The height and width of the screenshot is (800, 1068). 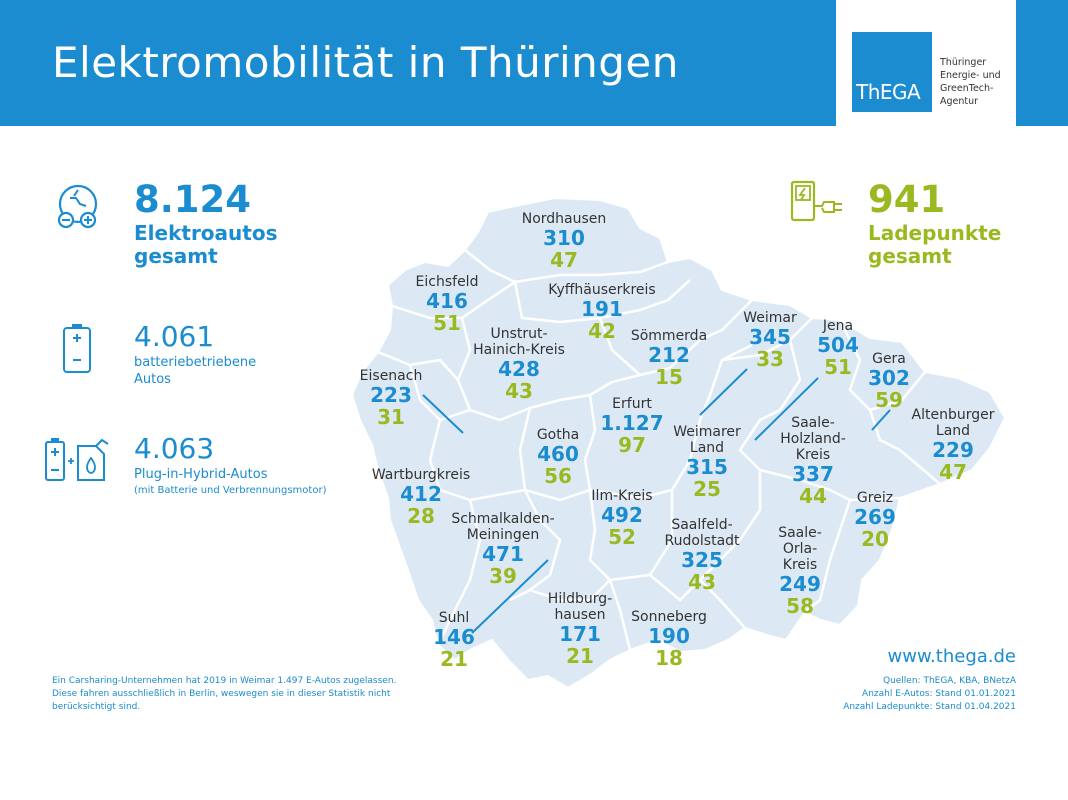 What do you see at coordinates (889, 400) in the screenshot?
I see `charging-count: 59` at bounding box center [889, 400].